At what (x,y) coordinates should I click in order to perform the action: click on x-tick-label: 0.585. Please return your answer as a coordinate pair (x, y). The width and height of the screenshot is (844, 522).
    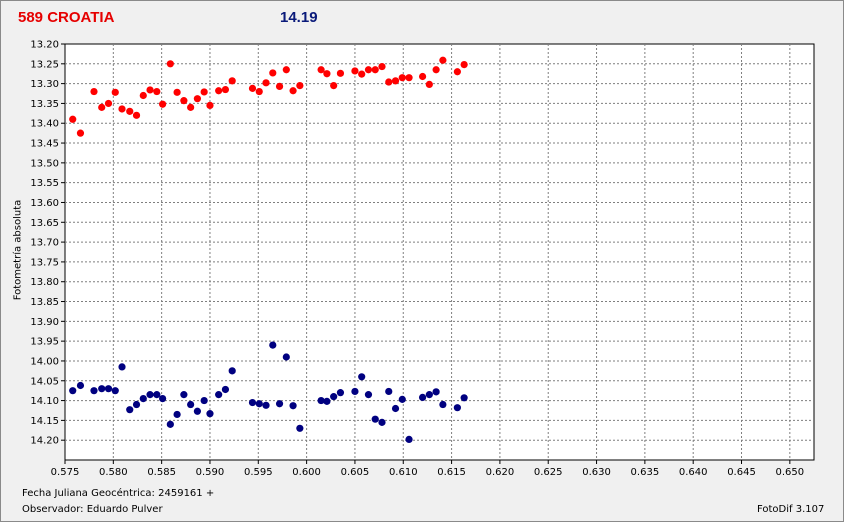
    Looking at the image, I should click on (161, 472).